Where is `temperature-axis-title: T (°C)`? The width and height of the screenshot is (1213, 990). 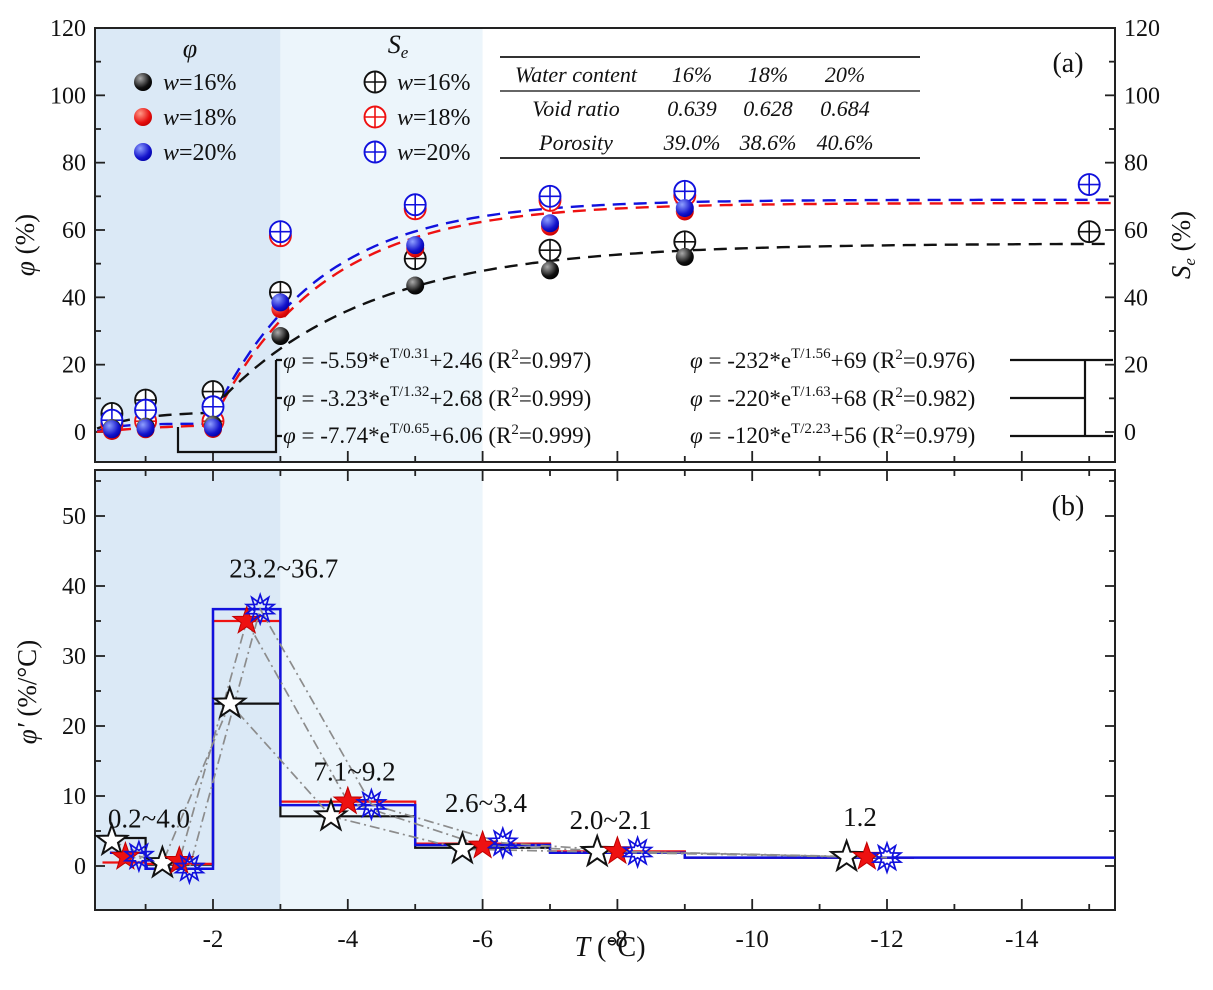 temperature-axis-title: T (°C) is located at coordinates (609, 947).